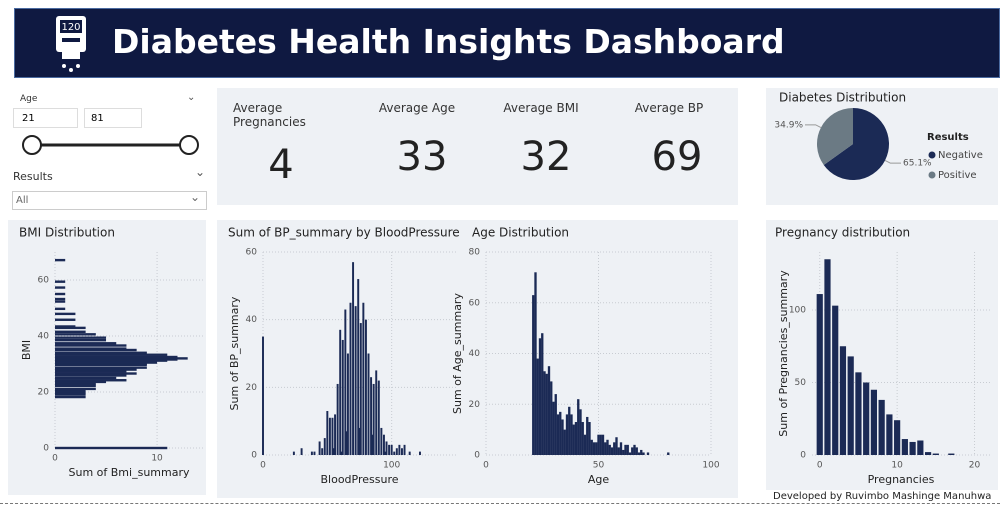 The image size is (1000, 507). What do you see at coordinates (457, 353) in the screenshot?
I see `y-axis-label: Sum of Age_summary` at bounding box center [457, 353].